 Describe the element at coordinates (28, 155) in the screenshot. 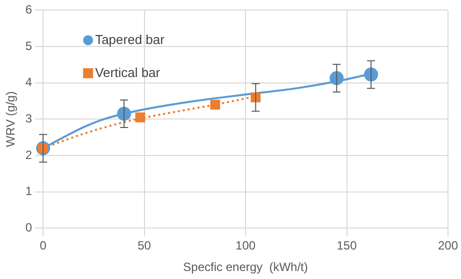

I see `y-tick-label: 2` at that location.